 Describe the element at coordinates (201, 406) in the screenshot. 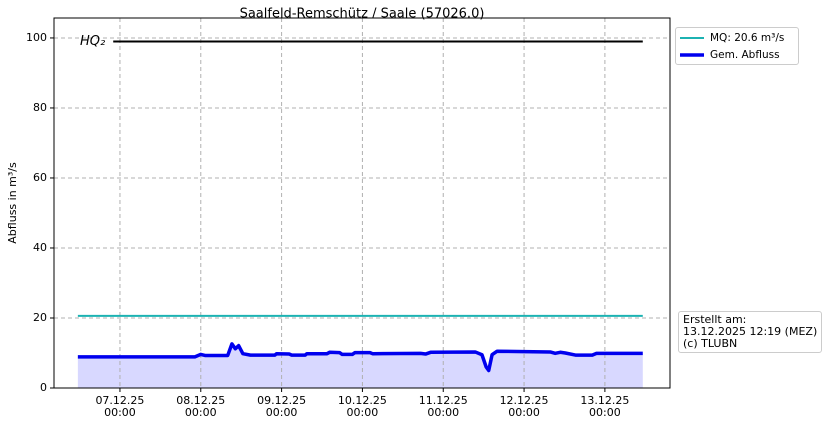

I see `x-tick-label: 08.12.25 00:00` at that location.